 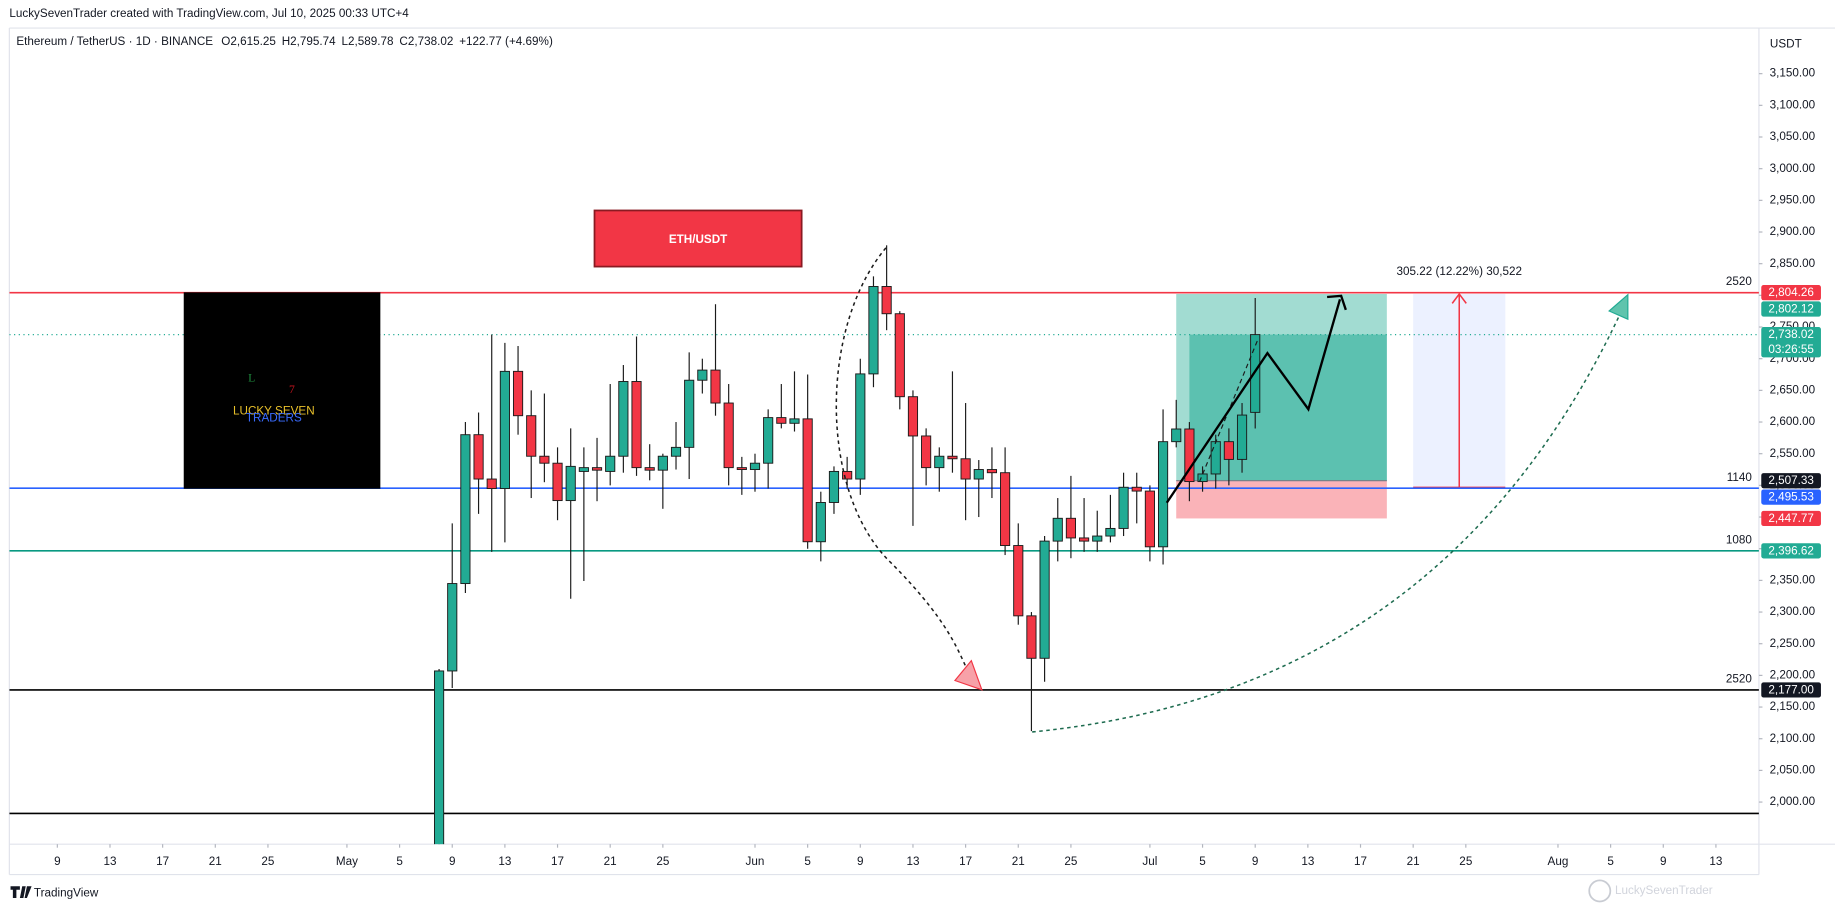 What do you see at coordinates (1664, 890) in the screenshot?
I see `watermark: LuckySevenTrader` at bounding box center [1664, 890].